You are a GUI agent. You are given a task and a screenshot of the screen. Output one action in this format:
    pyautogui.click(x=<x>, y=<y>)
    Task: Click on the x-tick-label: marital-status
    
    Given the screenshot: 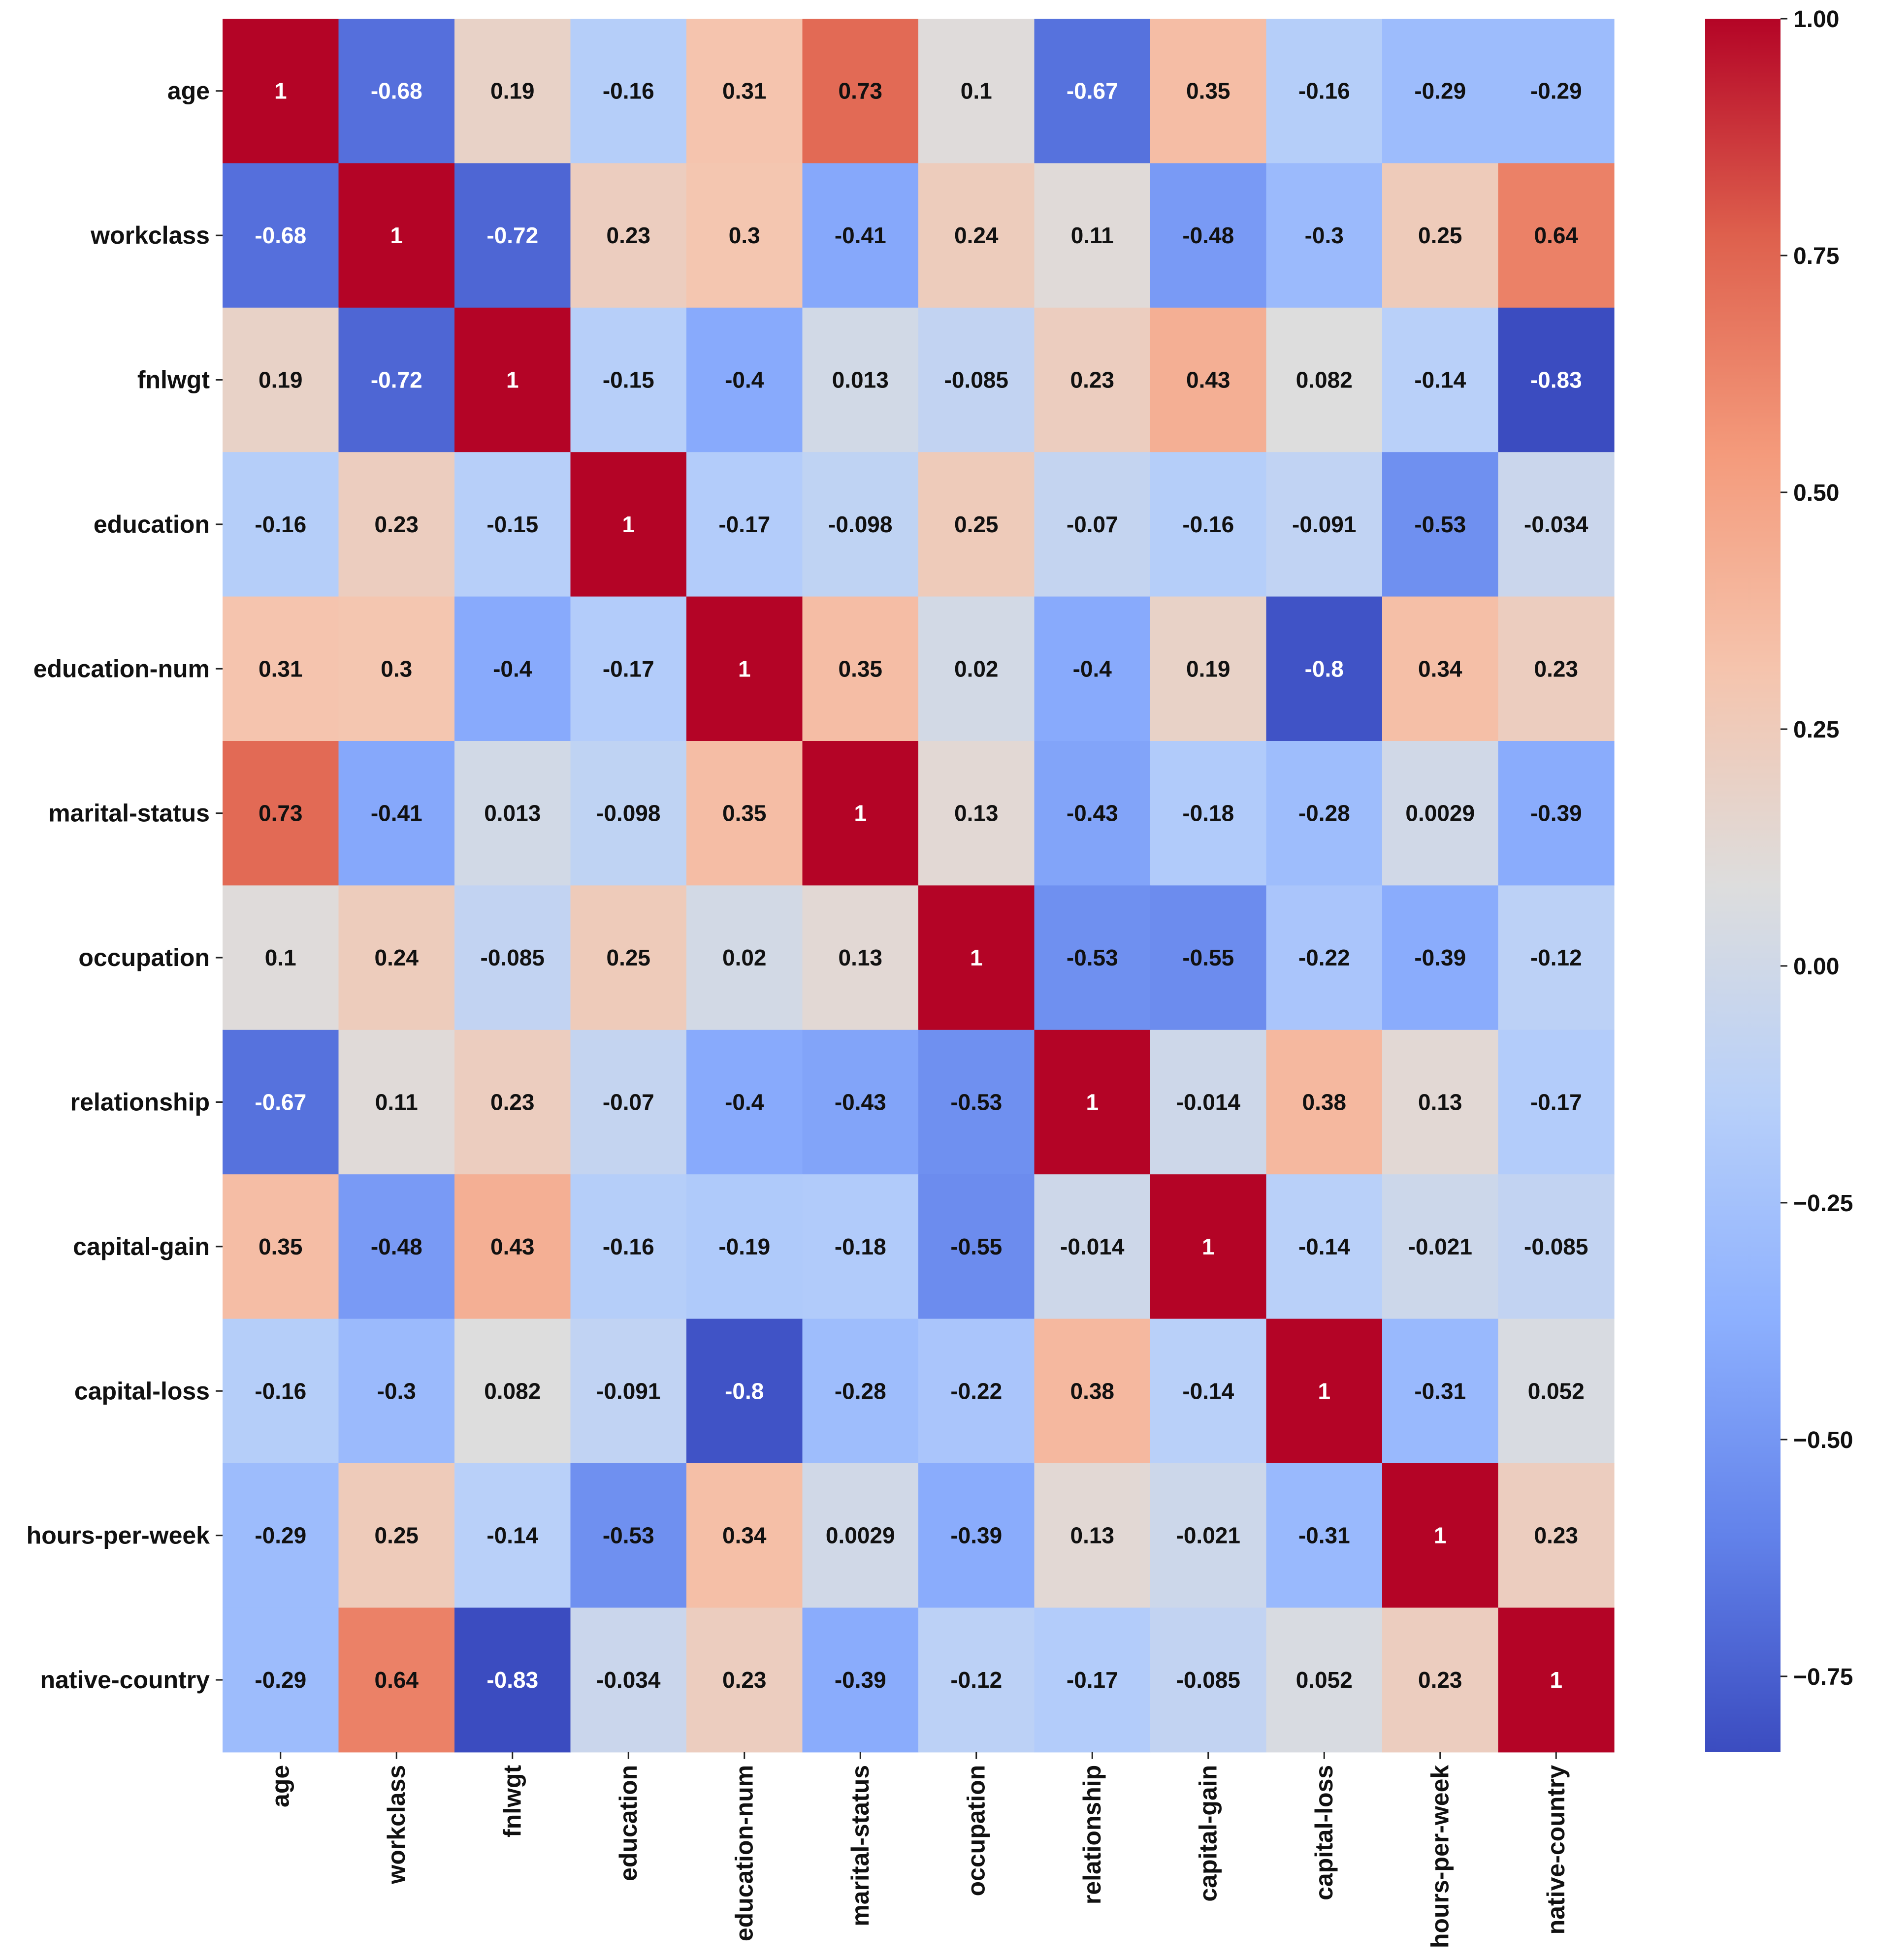 What is the action you would take?
    pyautogui.click(x=860, y=1846)
    